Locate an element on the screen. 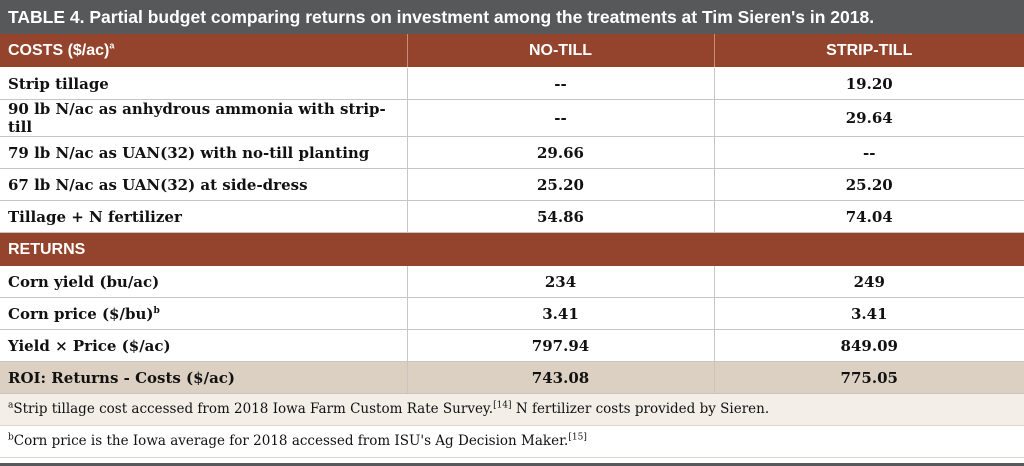 This screenshot has width=1024, height=466. row-label: Strip tillage is located at coordinates (203, 83).